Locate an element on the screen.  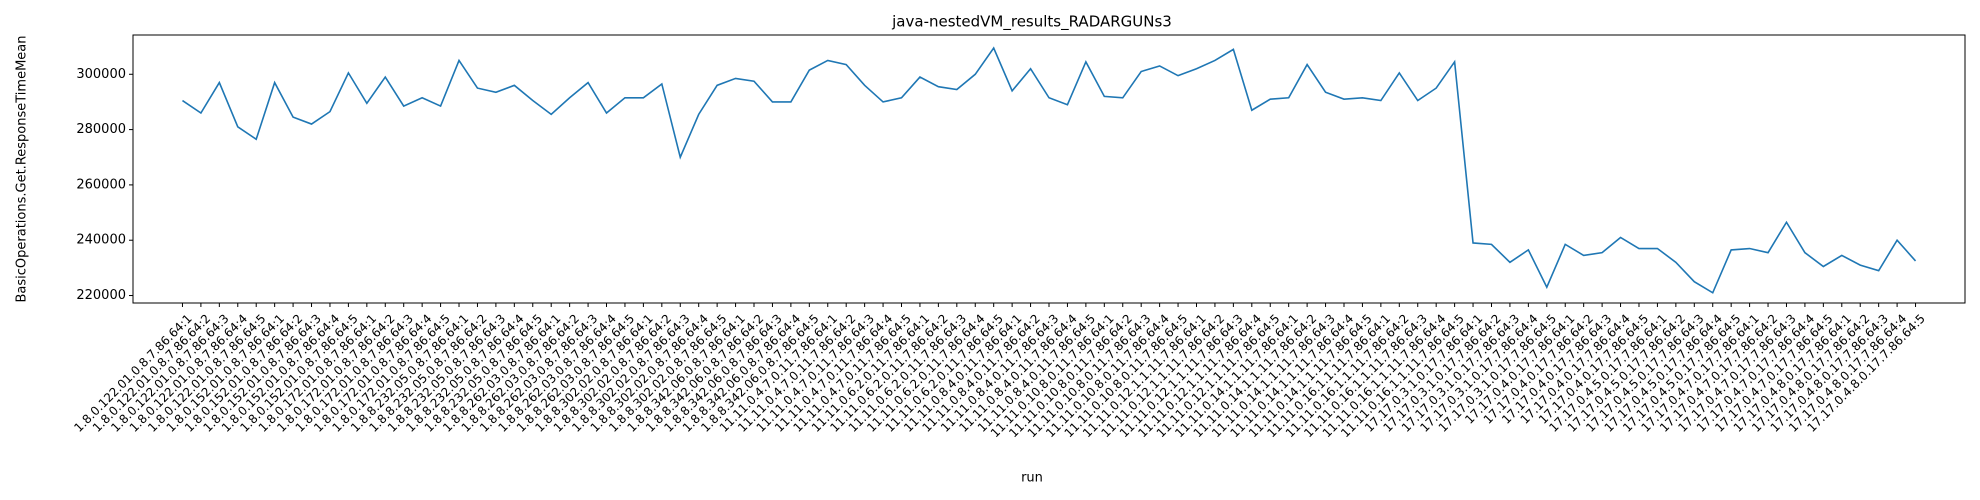
y-tick-label: 300000 is located at coordinates (101, 74).